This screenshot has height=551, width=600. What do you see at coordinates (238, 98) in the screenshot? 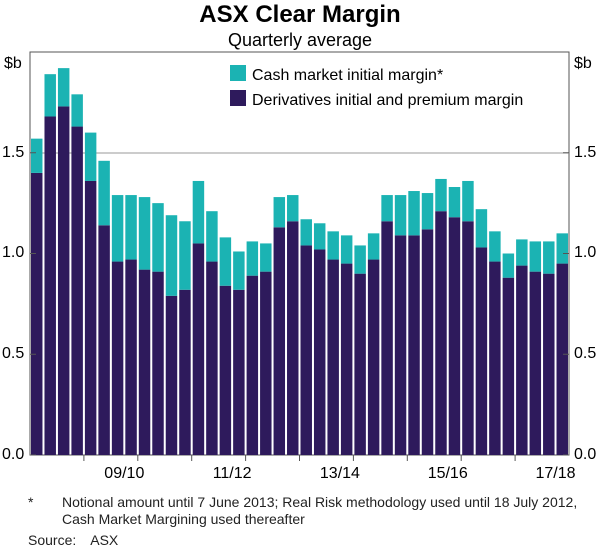
I see `legend-swatch-derivatives` at bounding box center [238, 98].